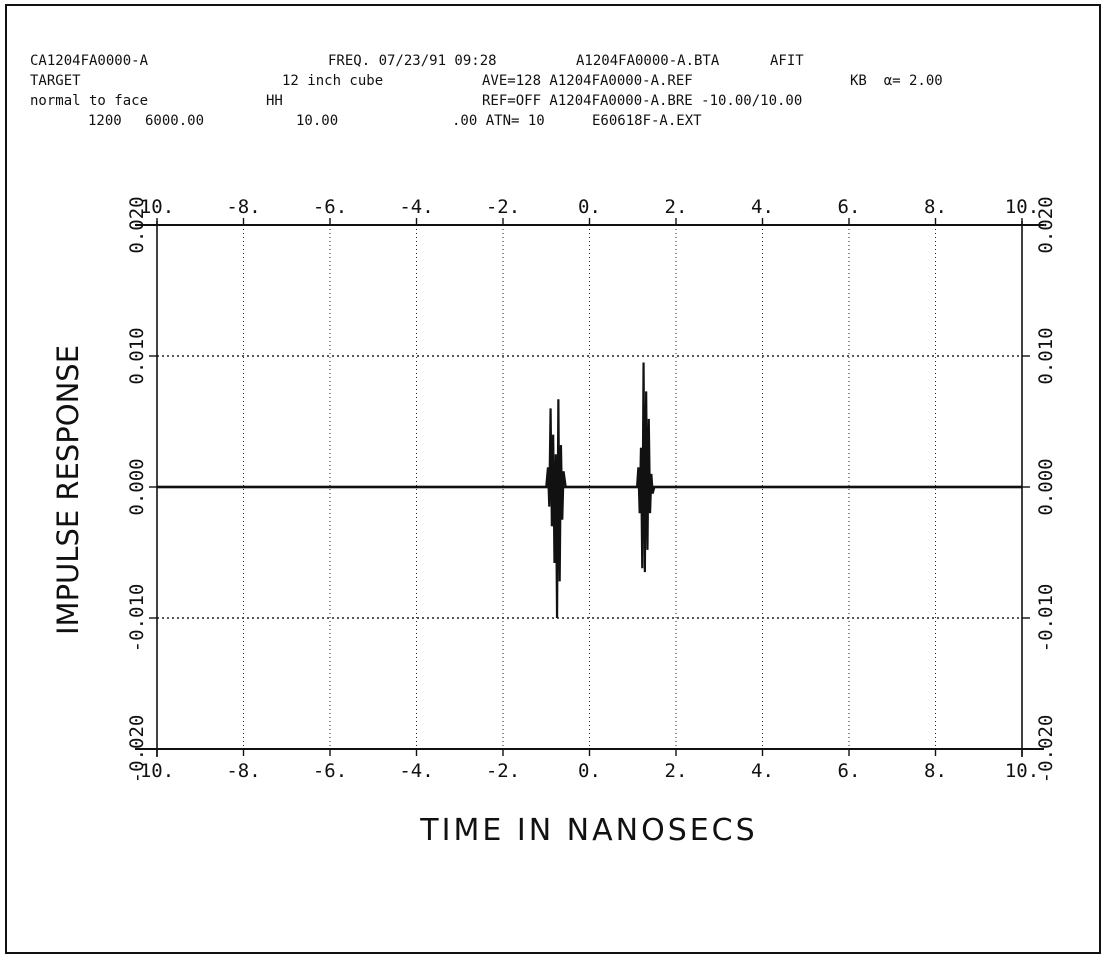  Describe the element at coordinates (89, 101) in the screenshot. I see `header-text: normal to face` at that location.